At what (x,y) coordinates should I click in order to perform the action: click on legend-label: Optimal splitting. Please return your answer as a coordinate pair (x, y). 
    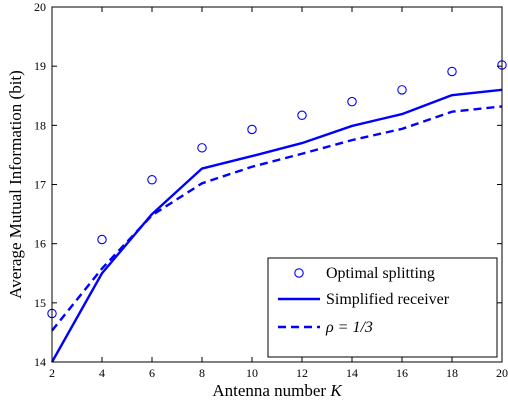
    Looking at the image, I should click on (380, 273).